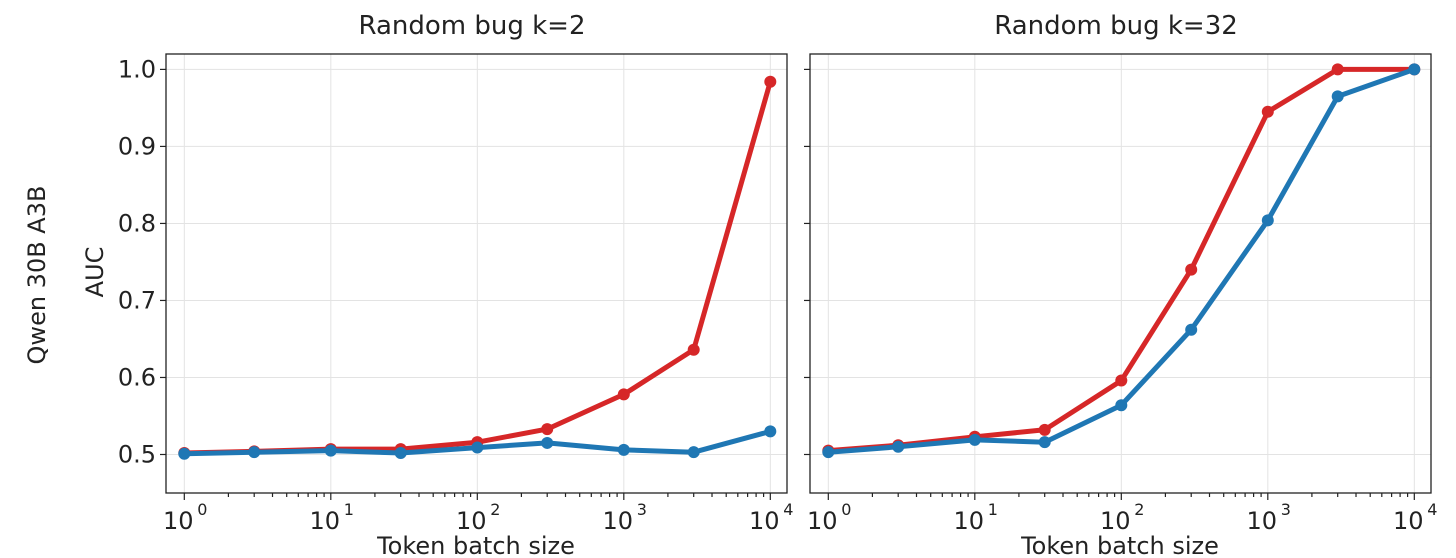 The width and height of the screenshot is (1456, 558). I want to click on panel-k2-ylabel: AUC, so click(95, 272).